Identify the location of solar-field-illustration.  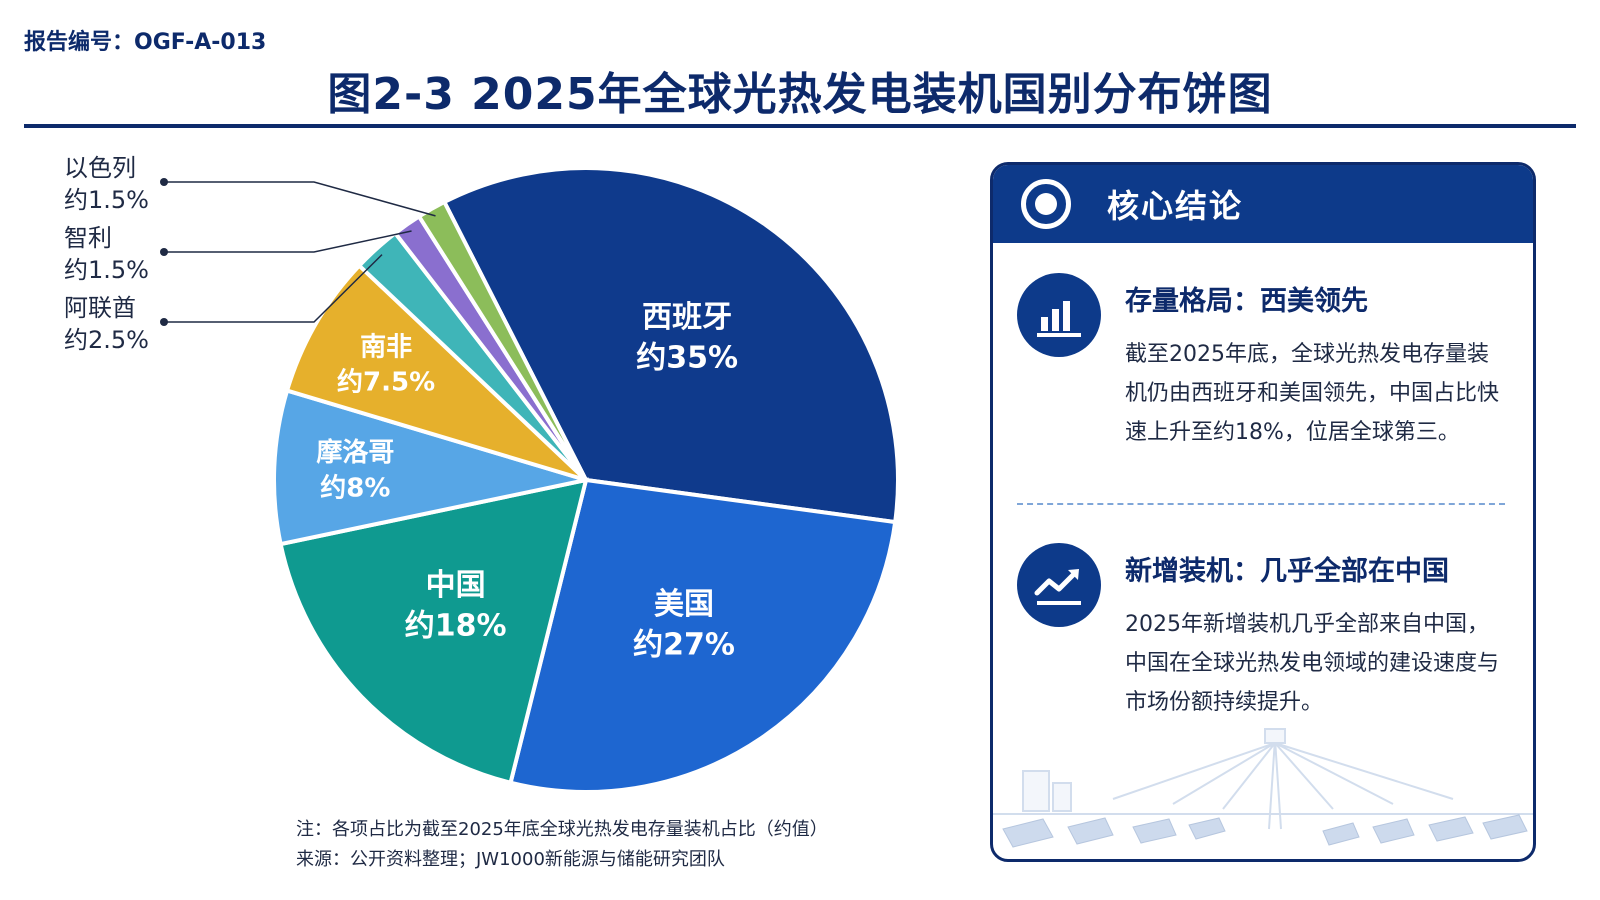
(1263, 788).